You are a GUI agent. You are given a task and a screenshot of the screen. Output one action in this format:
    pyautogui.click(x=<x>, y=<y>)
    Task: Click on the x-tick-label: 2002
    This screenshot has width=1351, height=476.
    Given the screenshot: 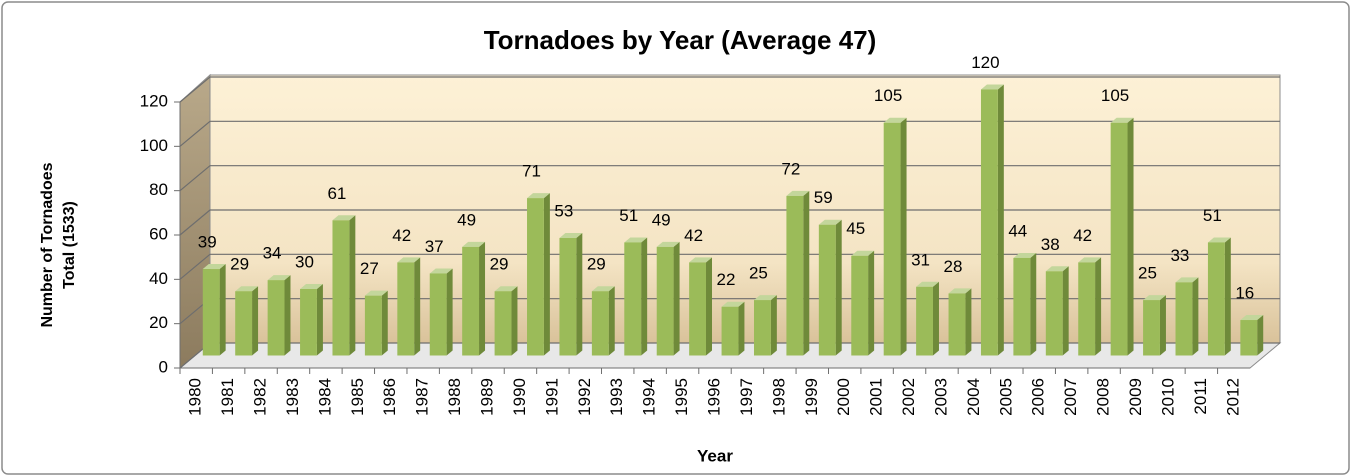 What is the action you would take?
    pyautogui.click(x=908, y=397)
    